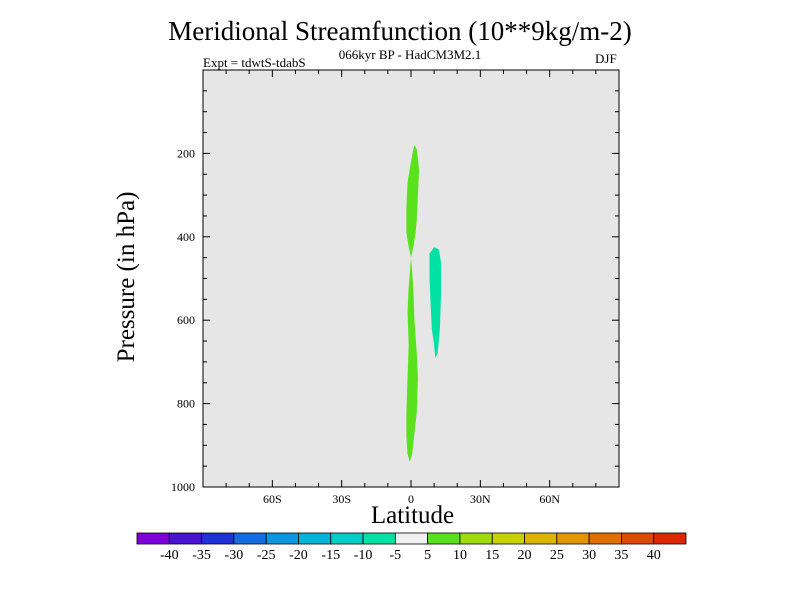  Describe the element at coordinates (654, 555) in the screenshot. I see `colorbar-label: 40` at that location.